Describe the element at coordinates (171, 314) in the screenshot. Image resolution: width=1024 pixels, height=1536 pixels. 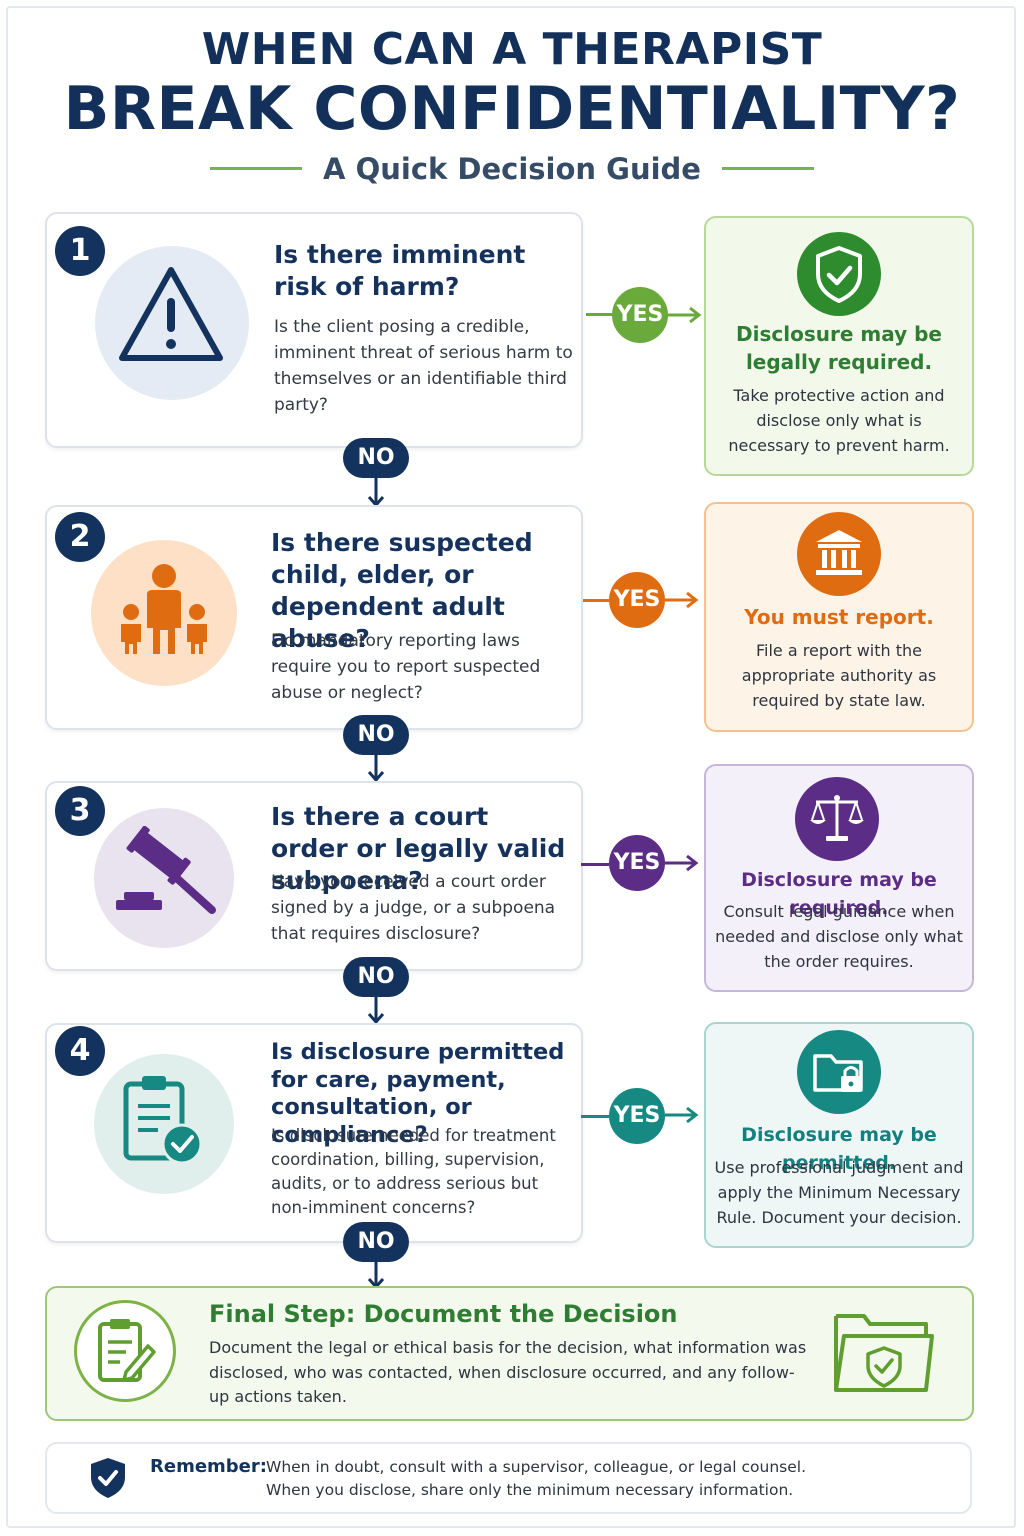
I see `warning-triangle-icon` at that location.